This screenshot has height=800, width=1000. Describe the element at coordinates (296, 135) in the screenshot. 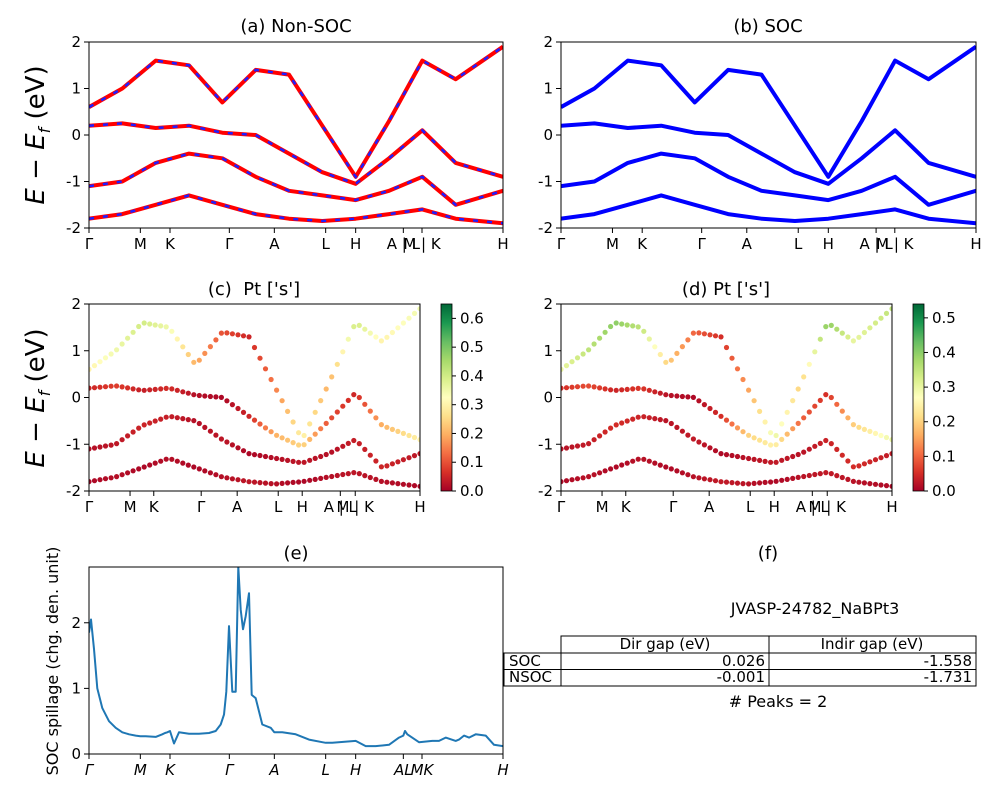

I see `panel-a-plot-area` at that location.